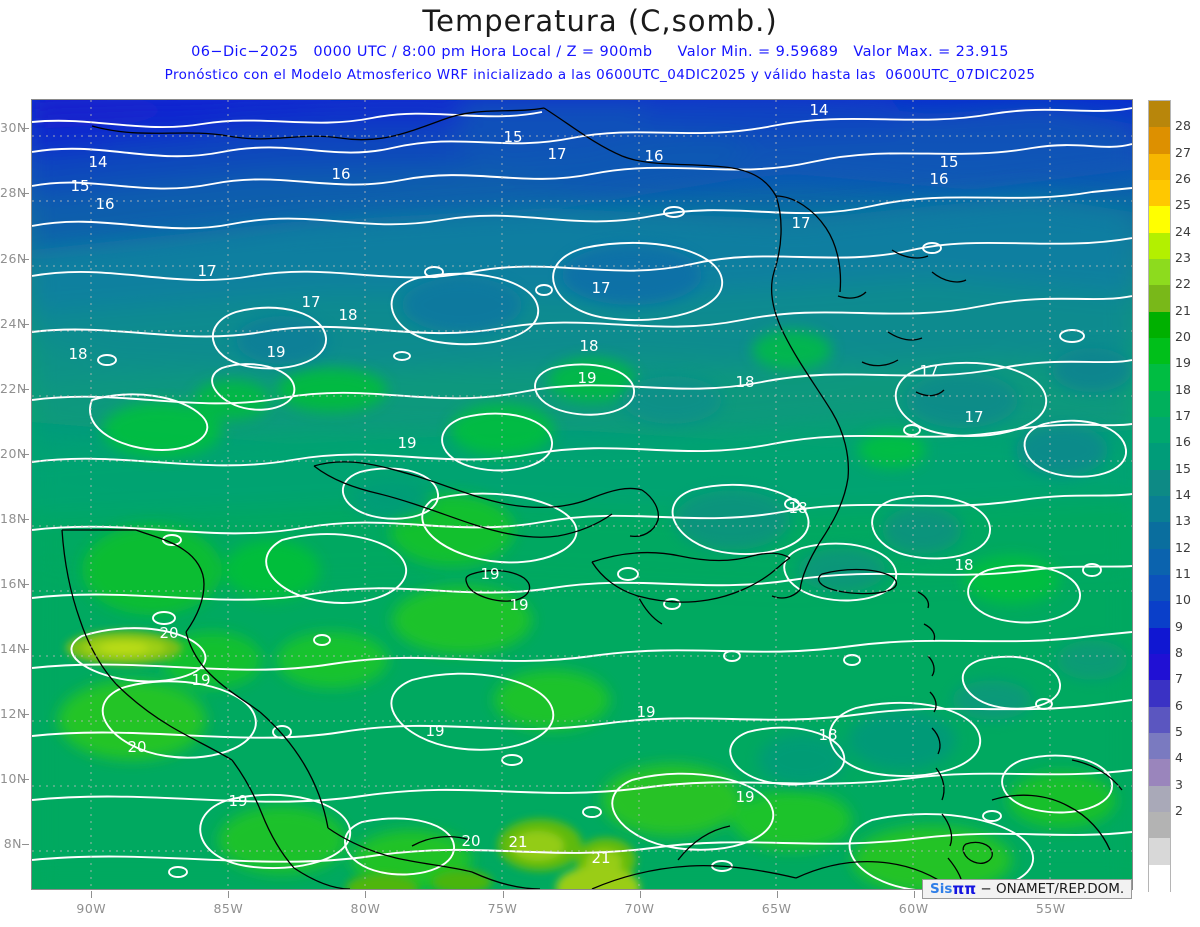 Image resolution: width=1200 pixels, height=927 pixels. I want to click on logo-tt-text: ππ, so click(964, 889).